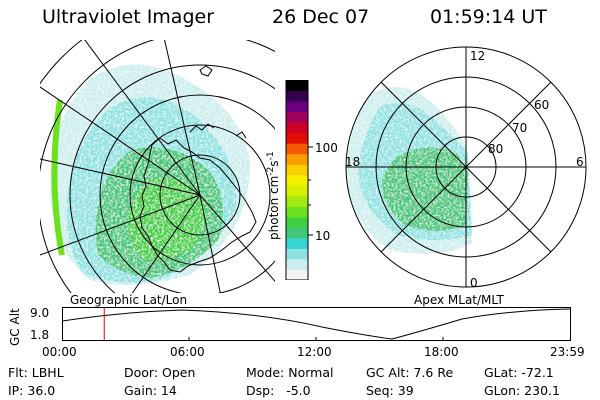 Image resolution: width=600 pixels, height=400 pixels. I want to click on polar-aurora-core, so click(424, 189).